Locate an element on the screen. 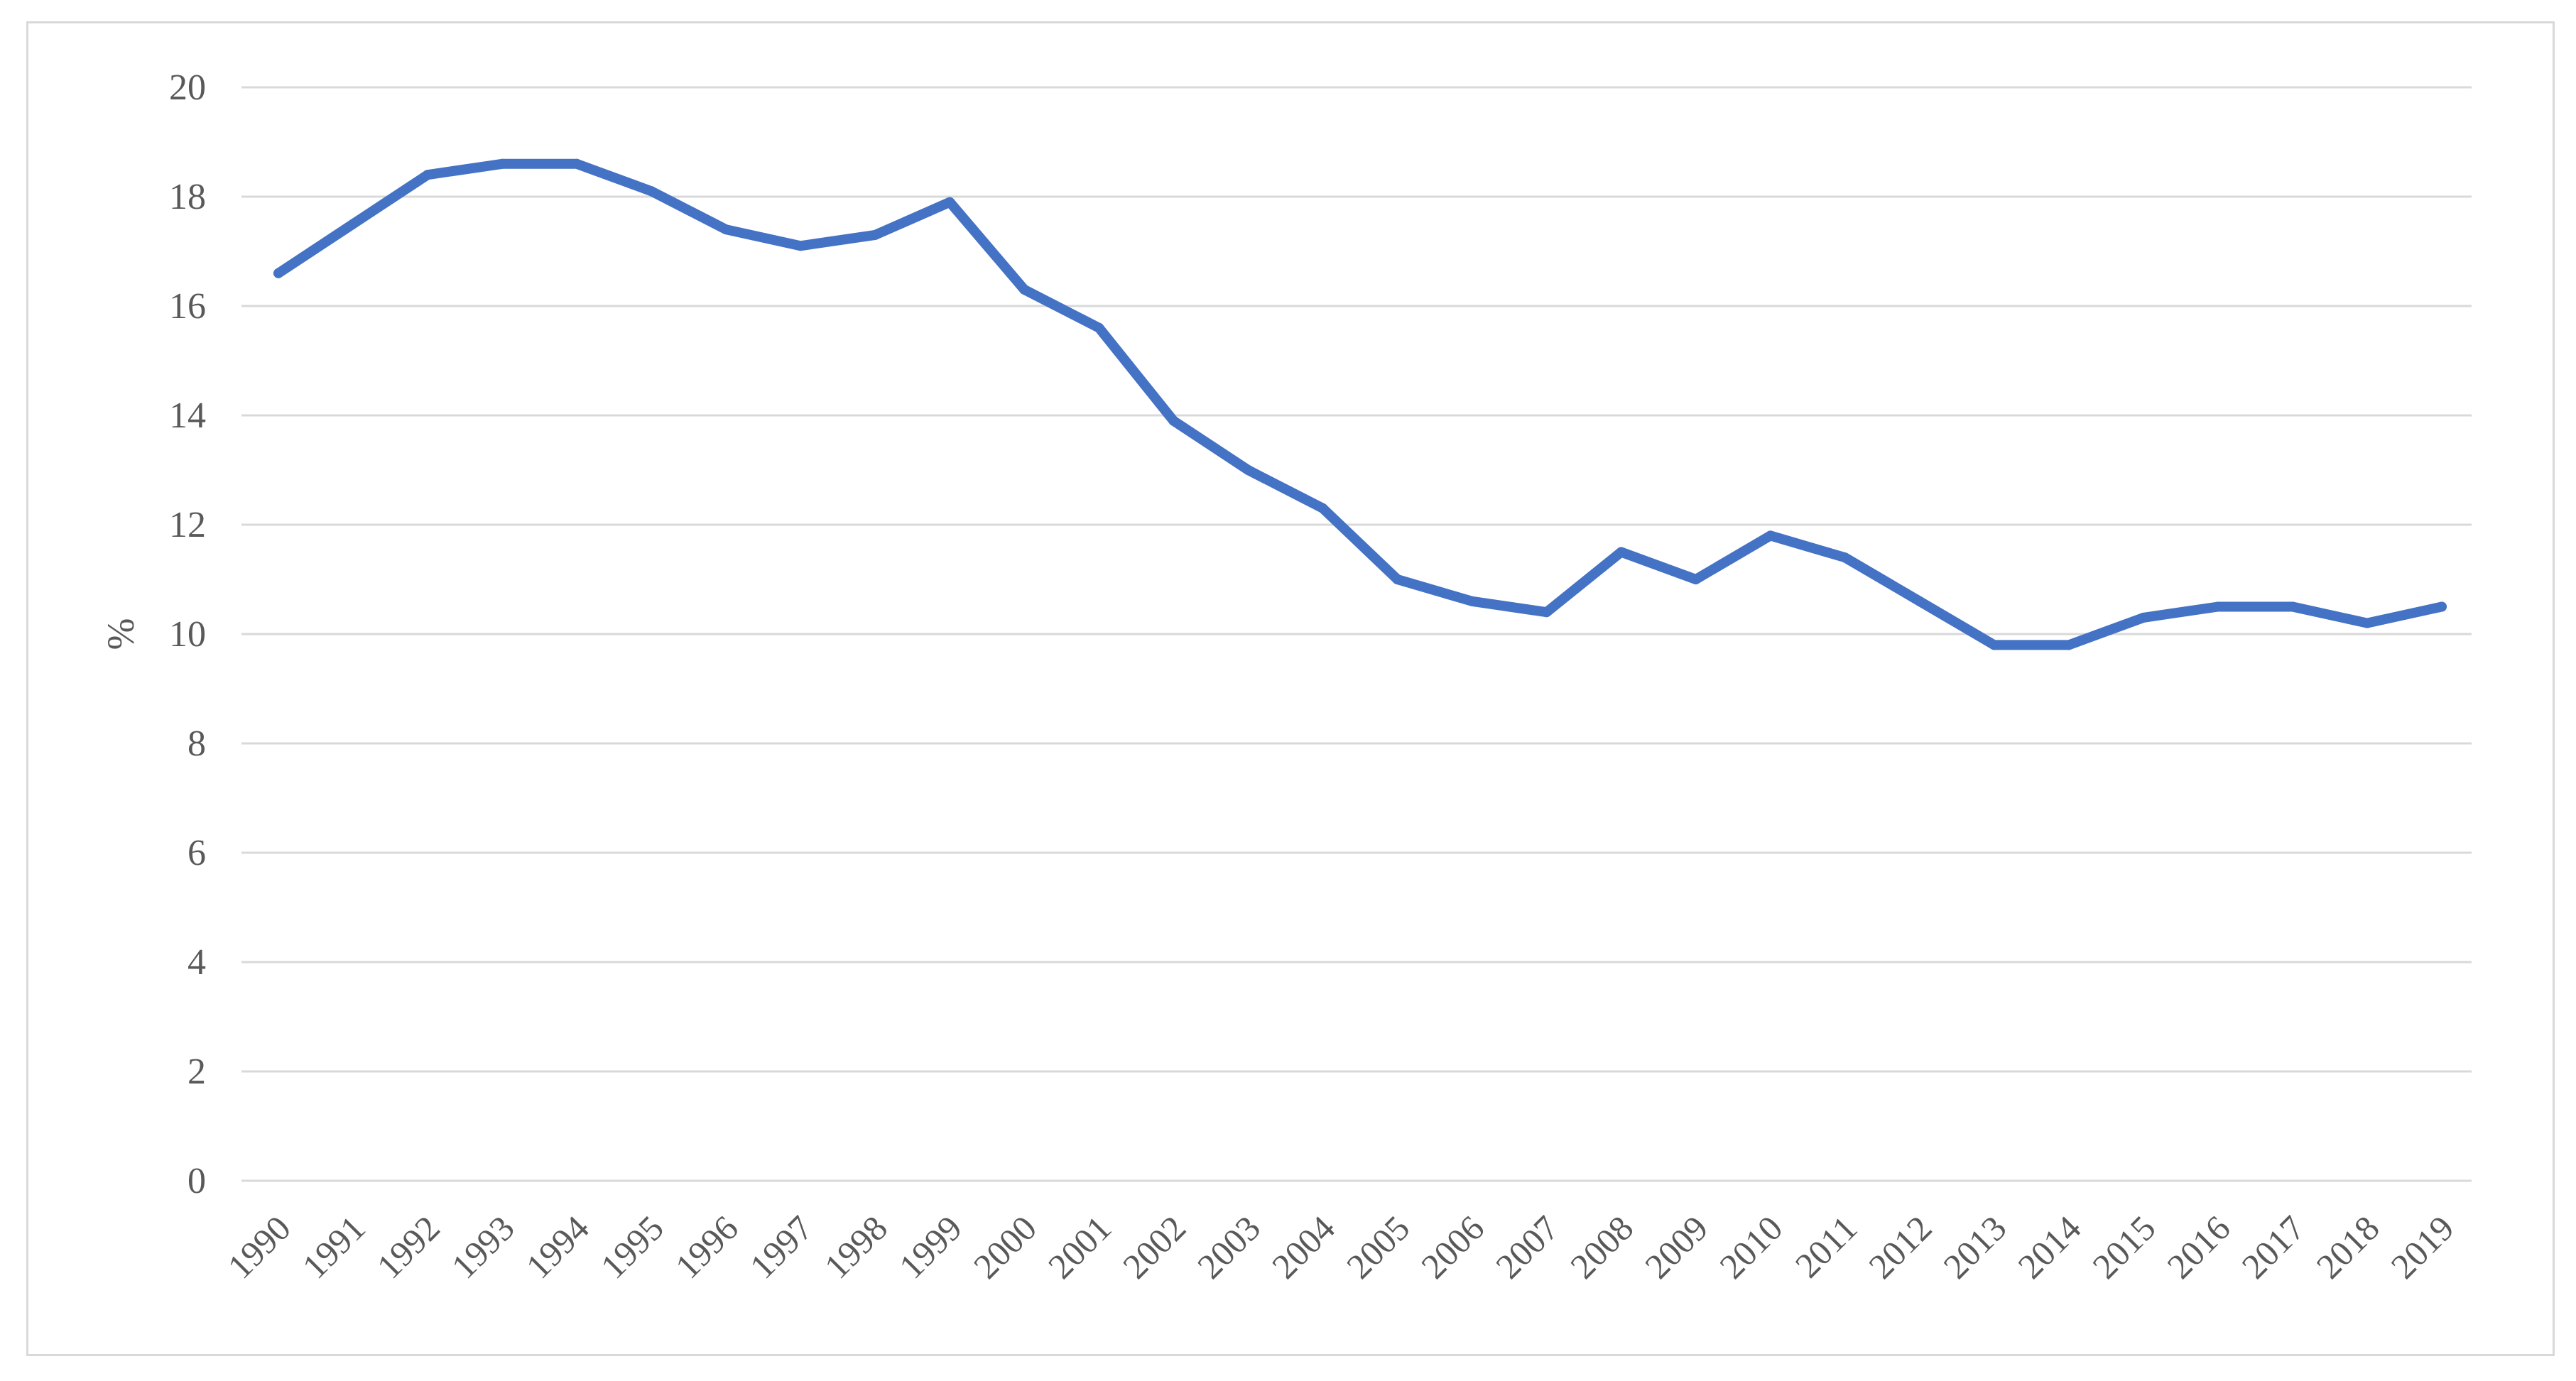  x-tick-label-2009: 2009 is located at coordinates (1676, 1247).